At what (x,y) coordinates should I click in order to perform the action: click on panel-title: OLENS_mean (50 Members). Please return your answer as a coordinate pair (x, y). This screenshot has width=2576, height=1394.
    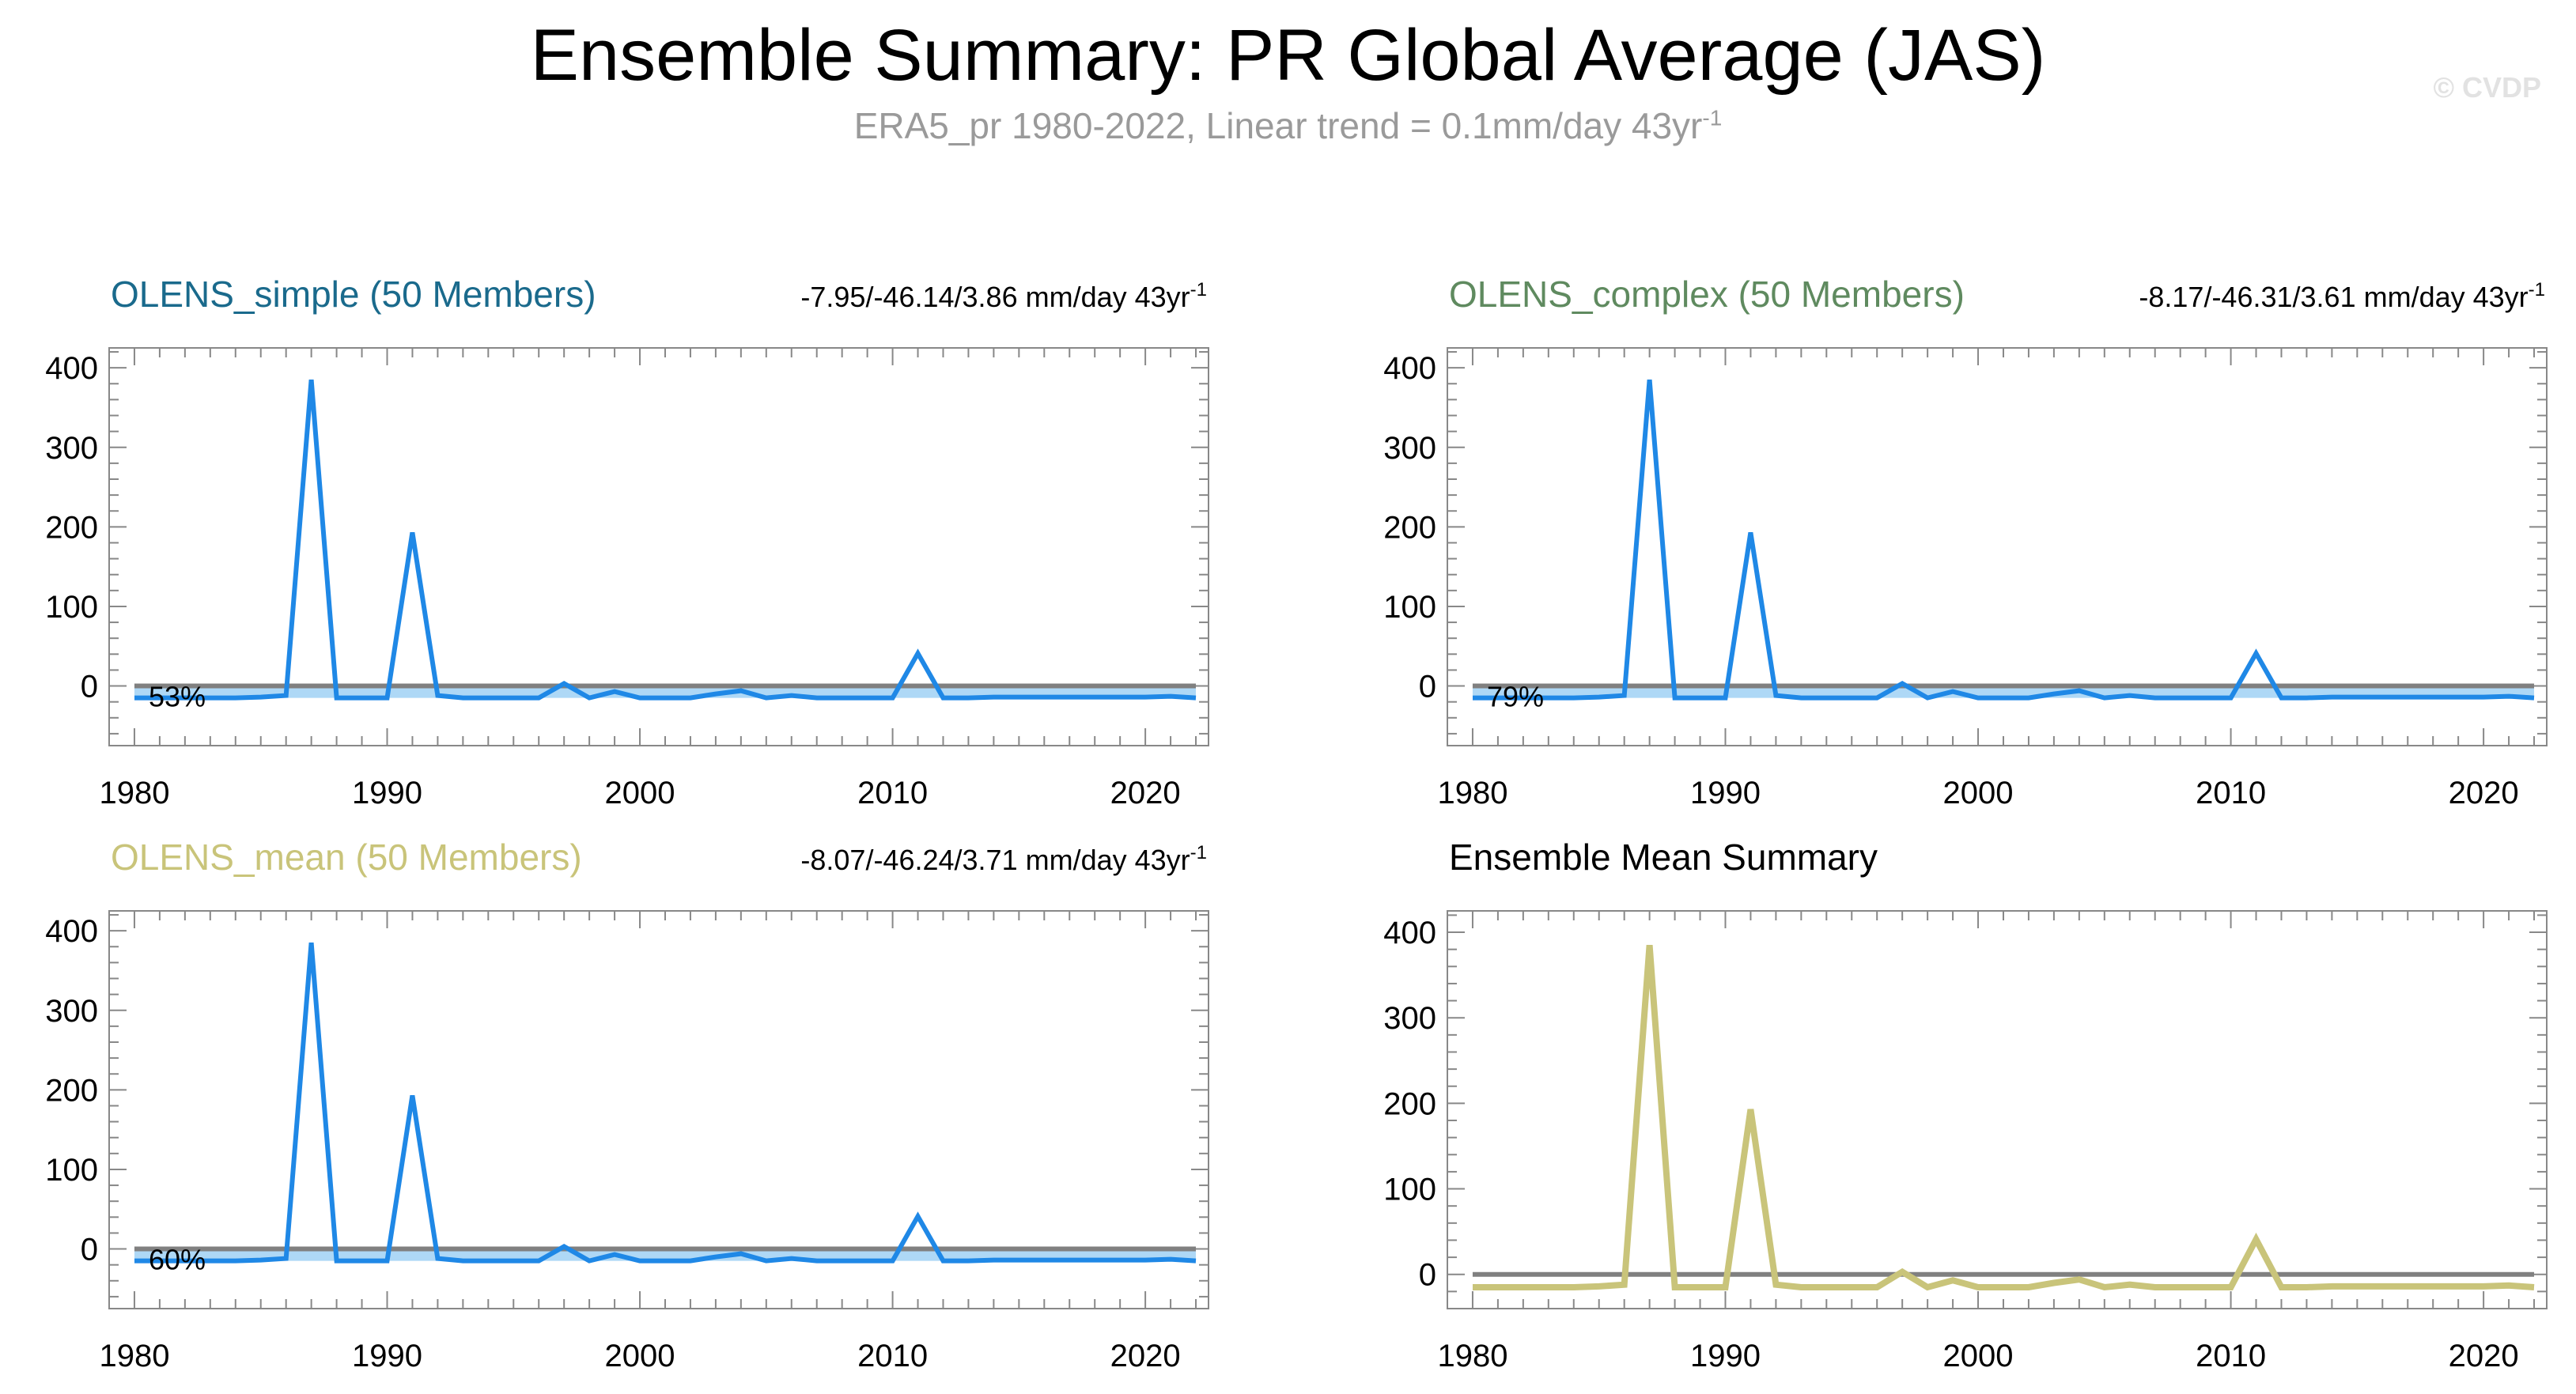
    Looking at the image, I should click on (346, 857).